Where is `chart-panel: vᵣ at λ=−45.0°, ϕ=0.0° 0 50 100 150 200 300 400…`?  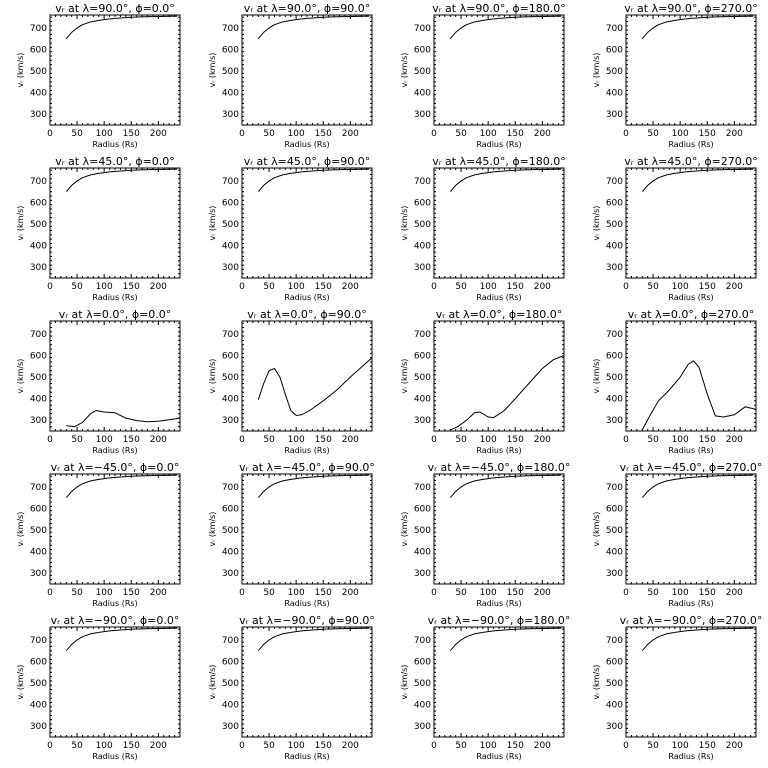 chart-panel: vᵣ at λ=−45.0°, ϕ=0.0° 0 50 100 150 200 300 400… is located at coordinates (98, 534).